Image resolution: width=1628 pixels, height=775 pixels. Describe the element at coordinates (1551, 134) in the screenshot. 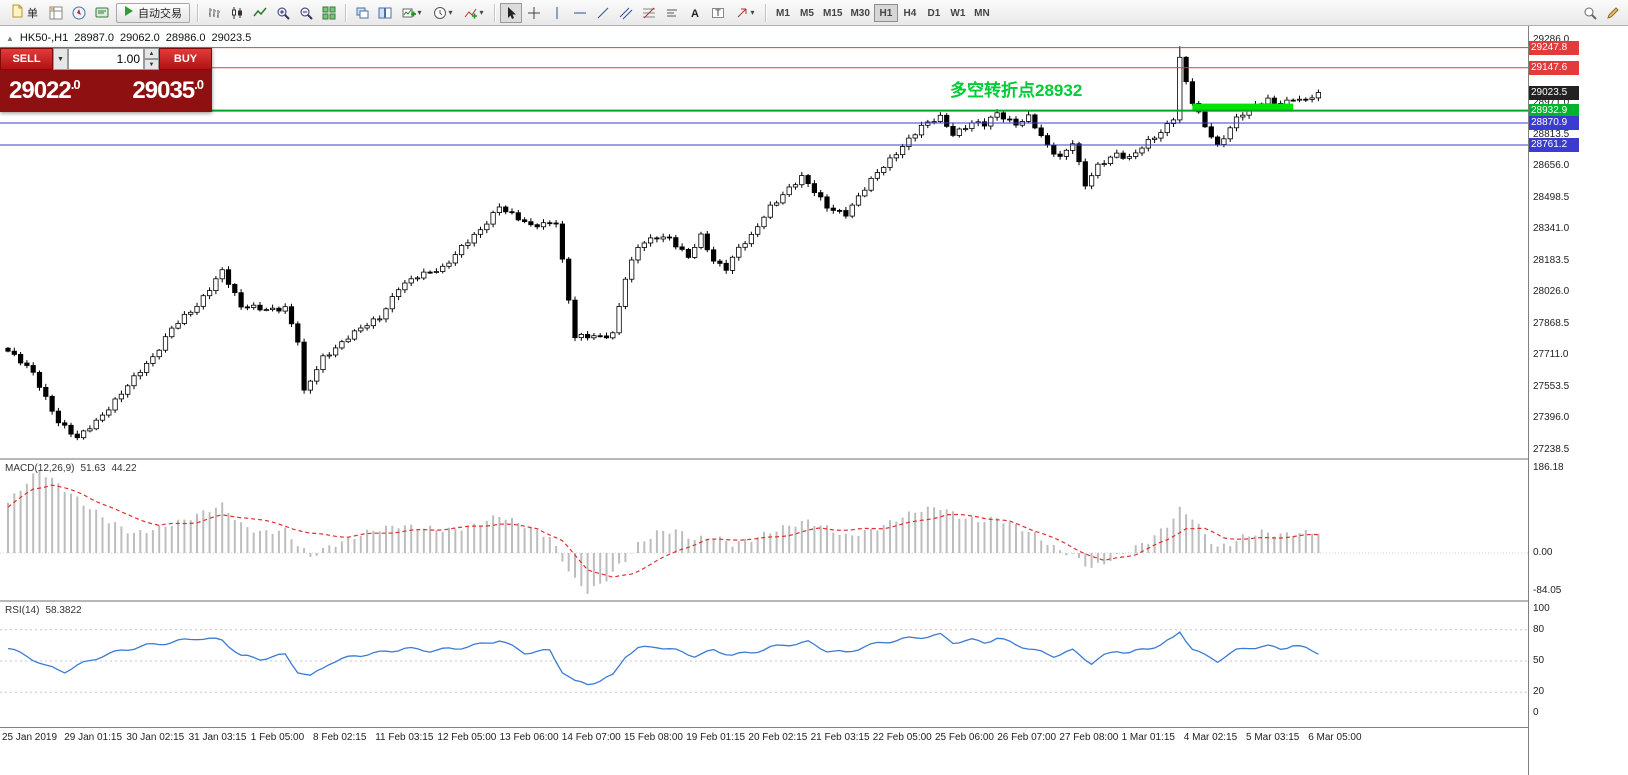

I see `price-grid-label: 28813.5` at that location.